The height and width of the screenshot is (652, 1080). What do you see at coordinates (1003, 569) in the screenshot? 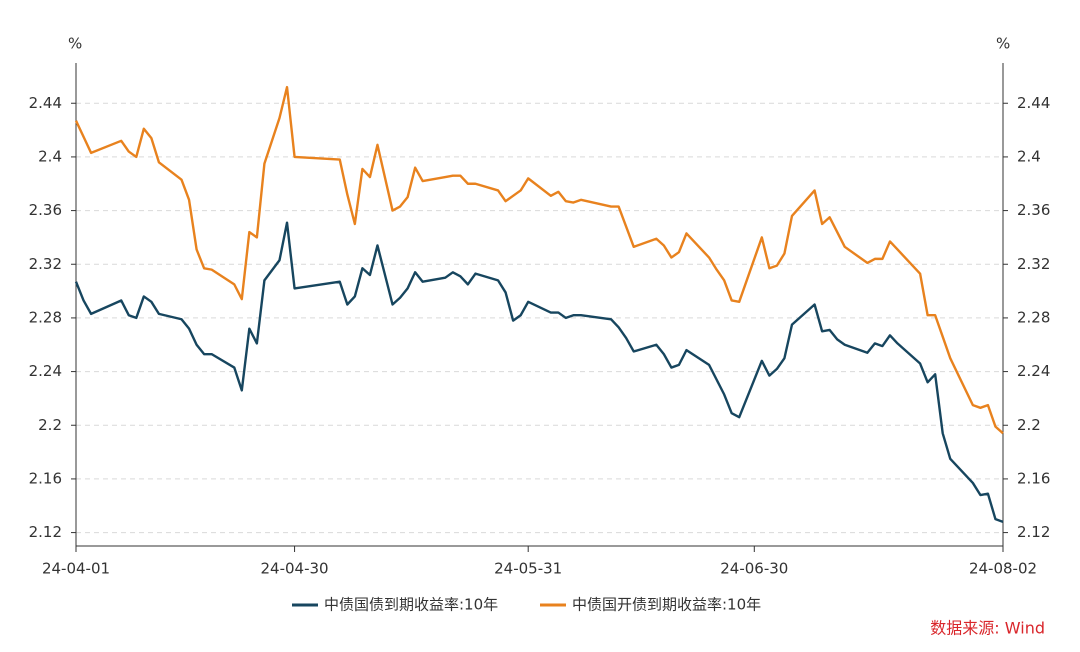
I see `x-tick-label: 24-08-02` at bounding box center [1003, 569].